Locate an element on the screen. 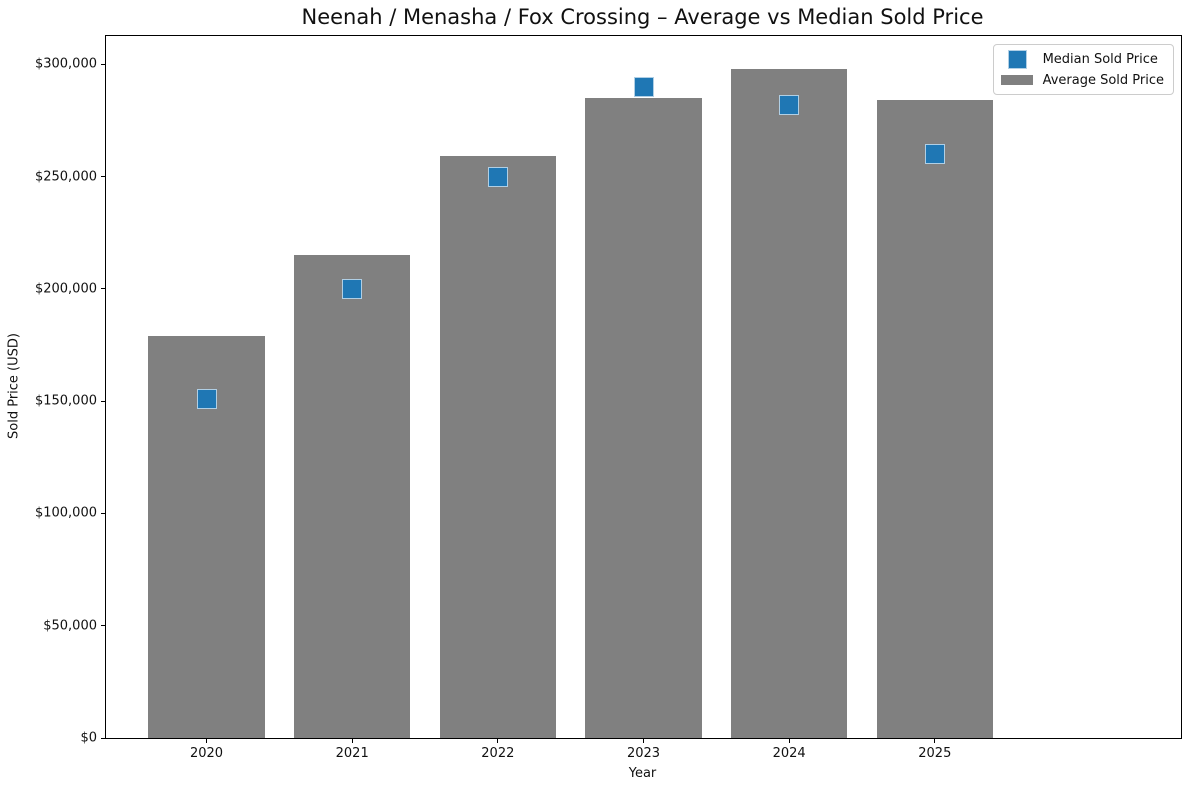  legend-item-average: Average Sold Price is located at coordinates (1082, 80).